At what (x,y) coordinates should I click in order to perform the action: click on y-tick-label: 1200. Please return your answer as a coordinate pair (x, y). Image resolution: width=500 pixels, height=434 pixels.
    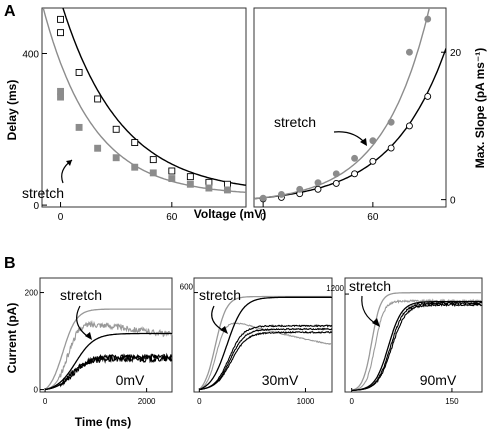
    Looking at the image, I should click on (335, 288).